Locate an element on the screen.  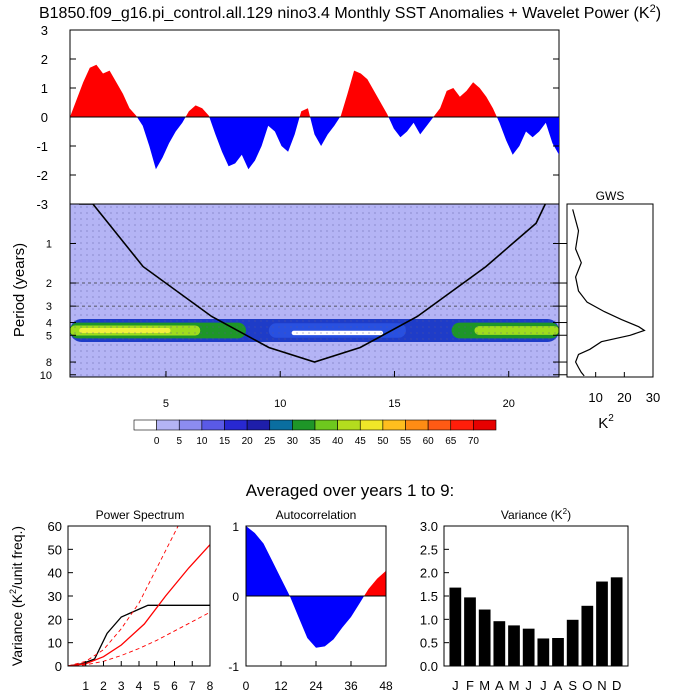
gws-x-axis: 10 20 30 is located at coordinates (624, 388).